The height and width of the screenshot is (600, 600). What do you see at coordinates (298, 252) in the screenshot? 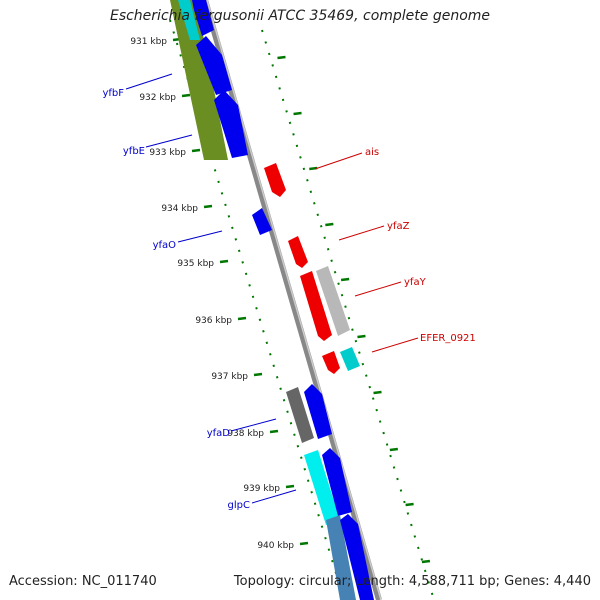
I see `gene-yfaZ-reverse` at bounding box center [298, 252].